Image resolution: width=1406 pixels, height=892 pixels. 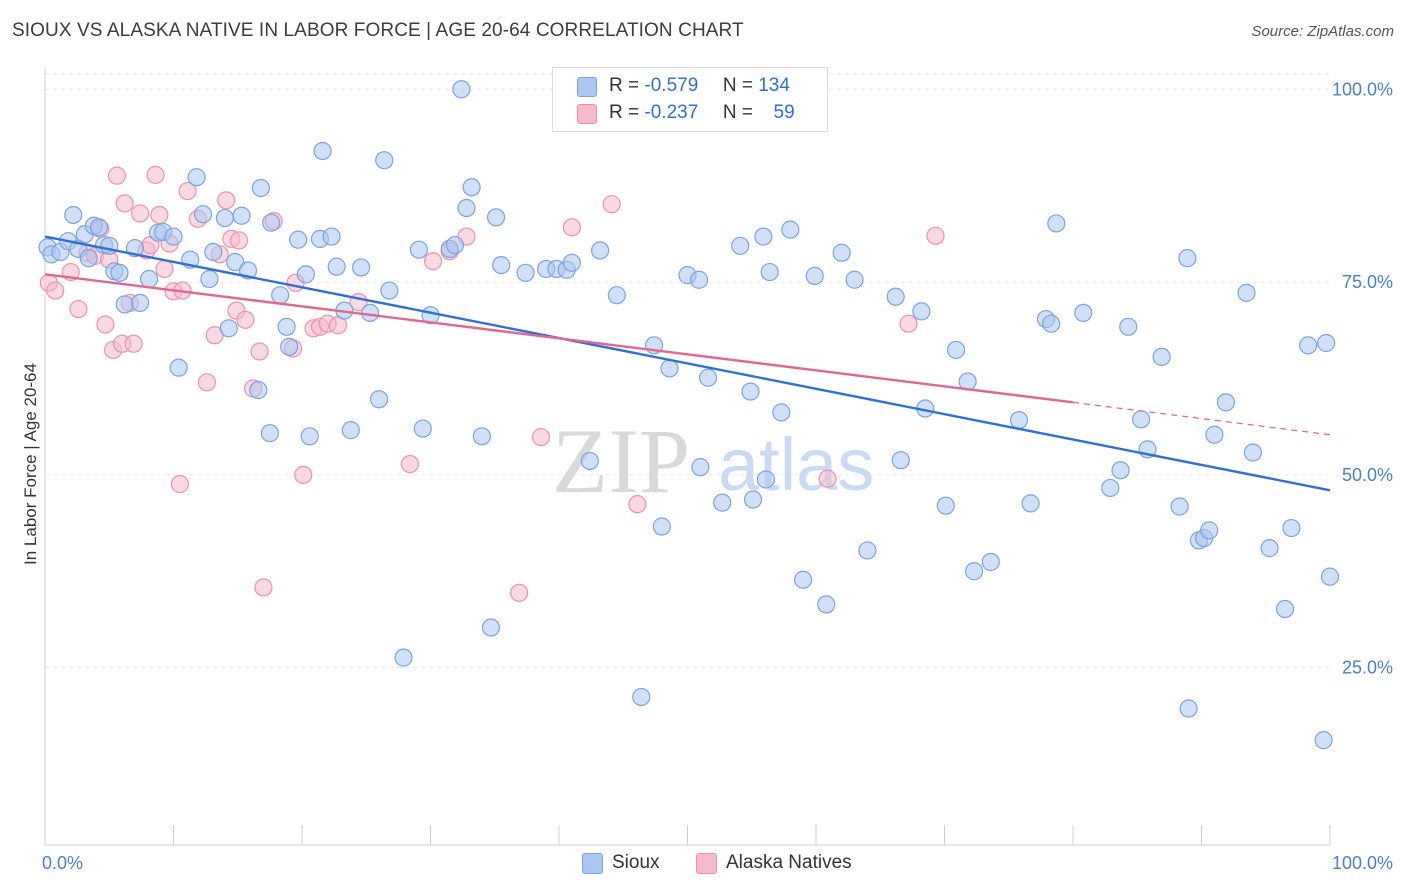 What do you see at coordinates (559, 338) in the screenshot?
I see `alaska-natives-trend-line` at bounding box center [559, 338].